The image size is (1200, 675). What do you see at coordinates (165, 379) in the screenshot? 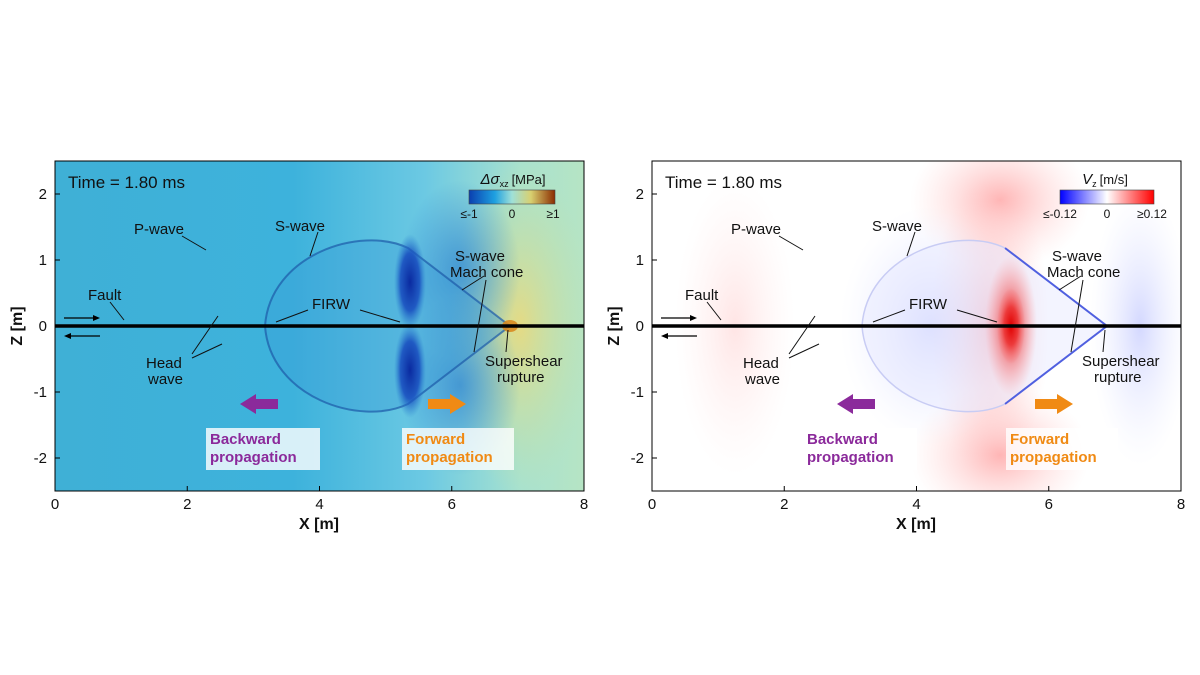
I see `stress-label-head-2: wave` at bounding box center [165, 379].